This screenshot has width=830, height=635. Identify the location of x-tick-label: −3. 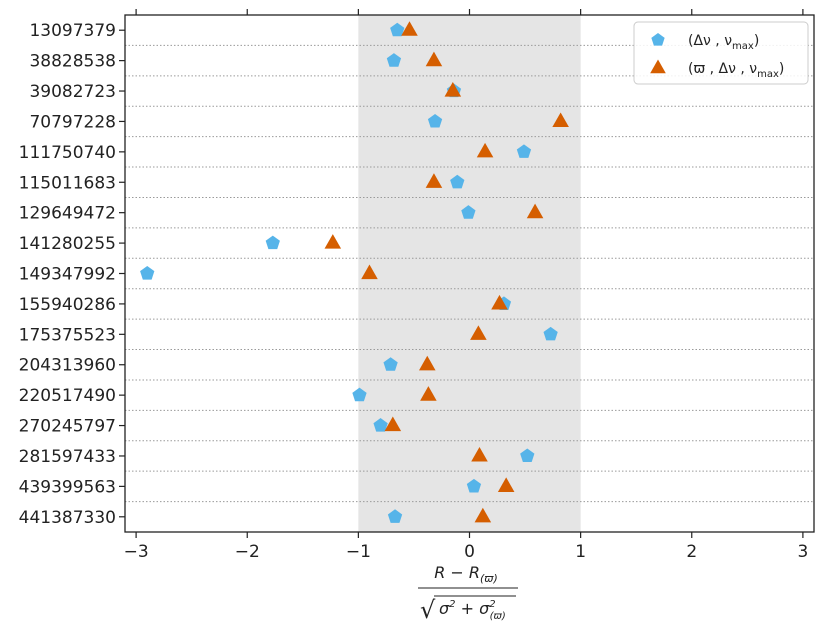
(136, 552).